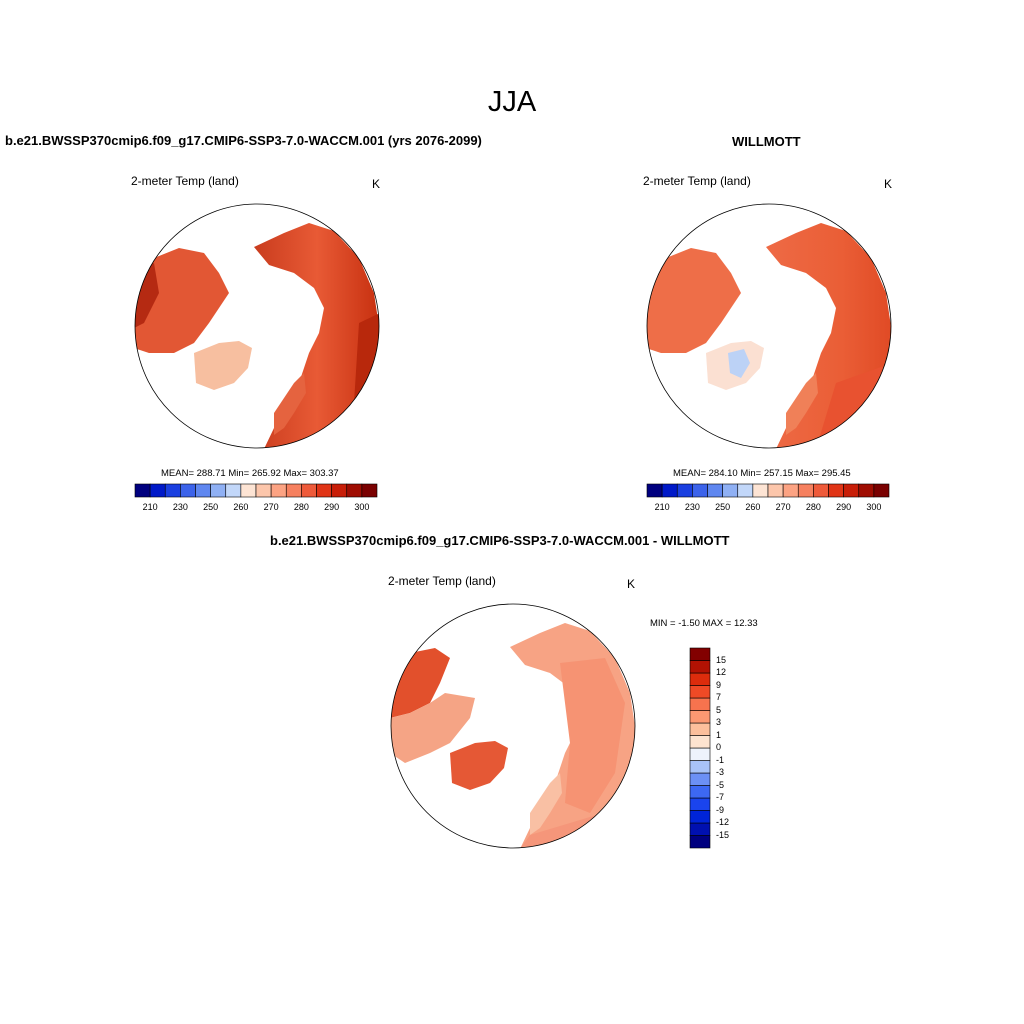 The width and height of the screenshot is (1024, 1024). Describe the element at coordinates (256, 508) in the screenshot. I see `model-colorbar-ticks: 210 230 250 260 270 280 290 300` at that location.